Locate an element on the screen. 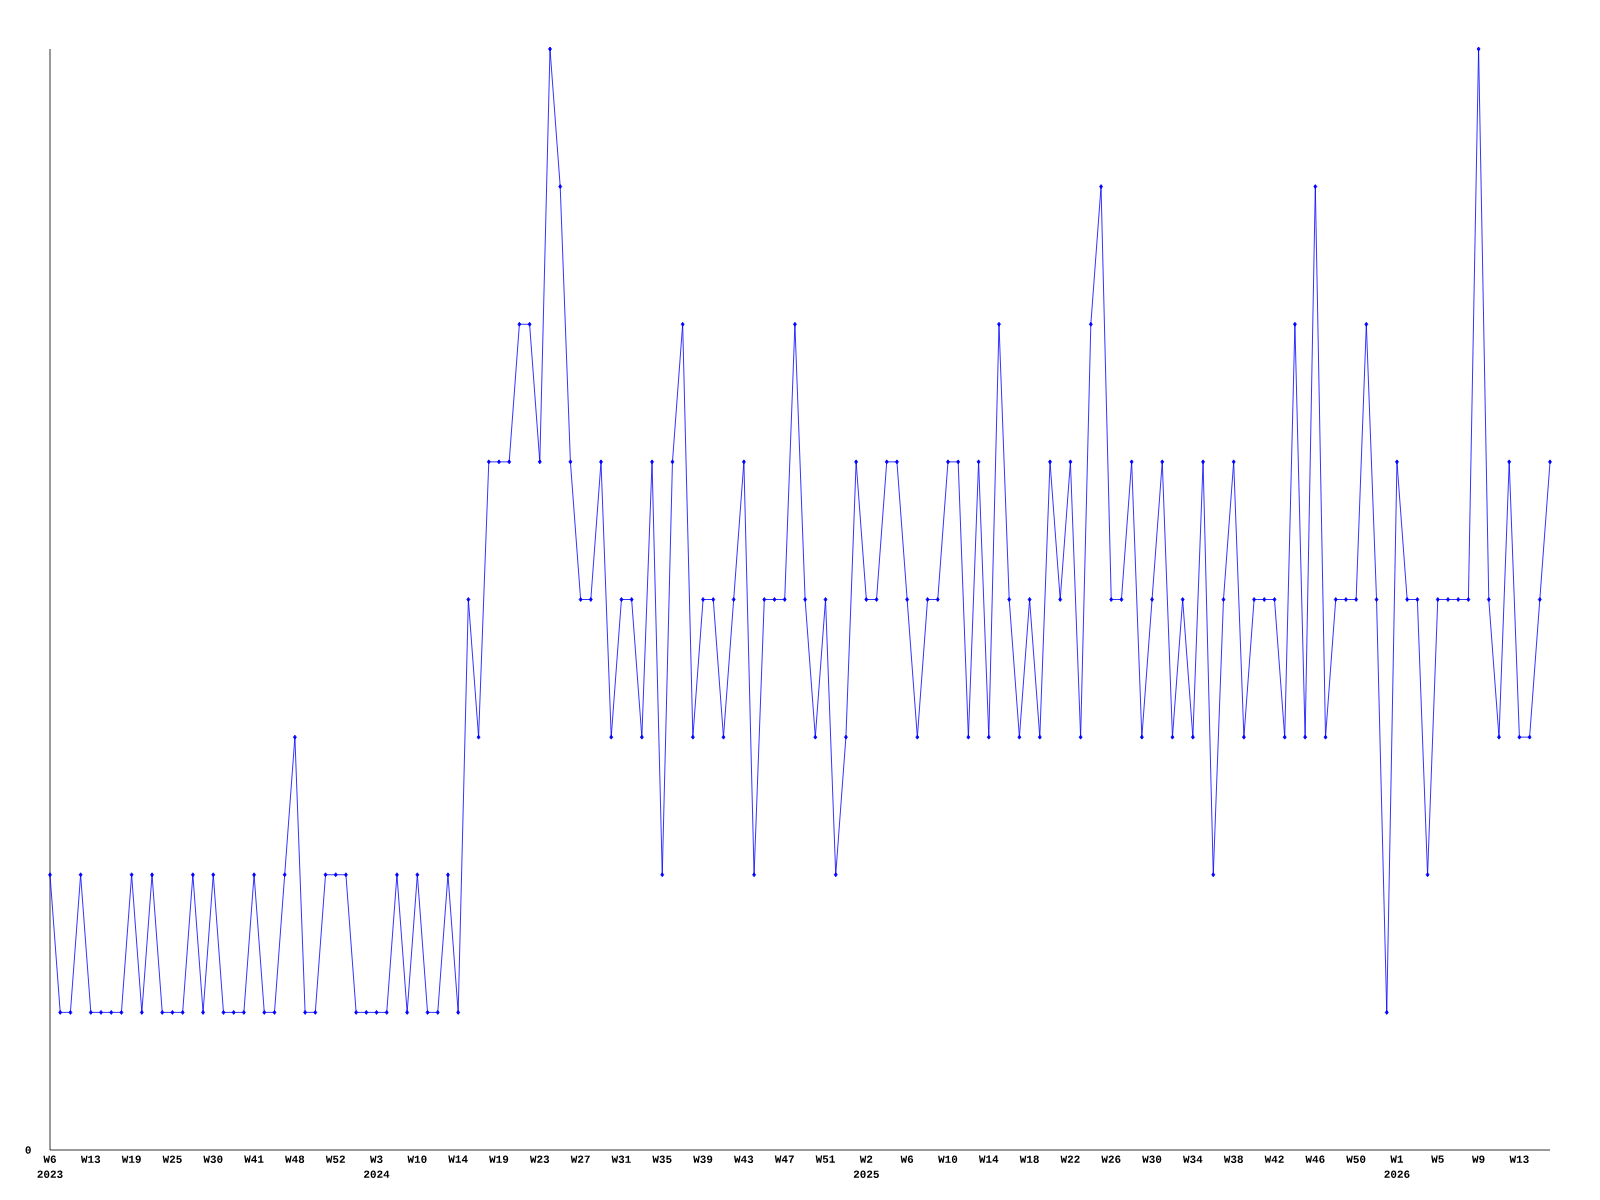 The image size is (1600, 1200). text: 2023 is located at coordinates (50, 1174).